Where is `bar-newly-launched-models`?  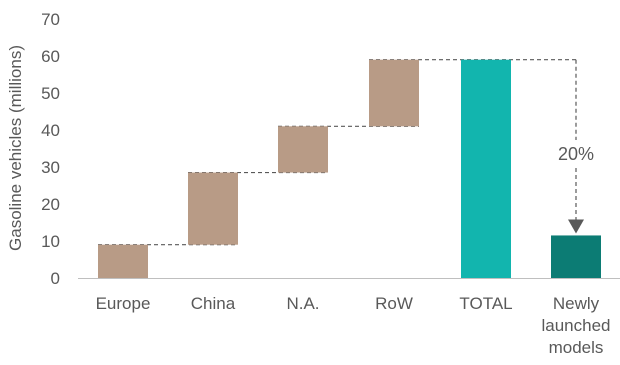
bar-newly-launched-models is located at coordinates (576, 256).